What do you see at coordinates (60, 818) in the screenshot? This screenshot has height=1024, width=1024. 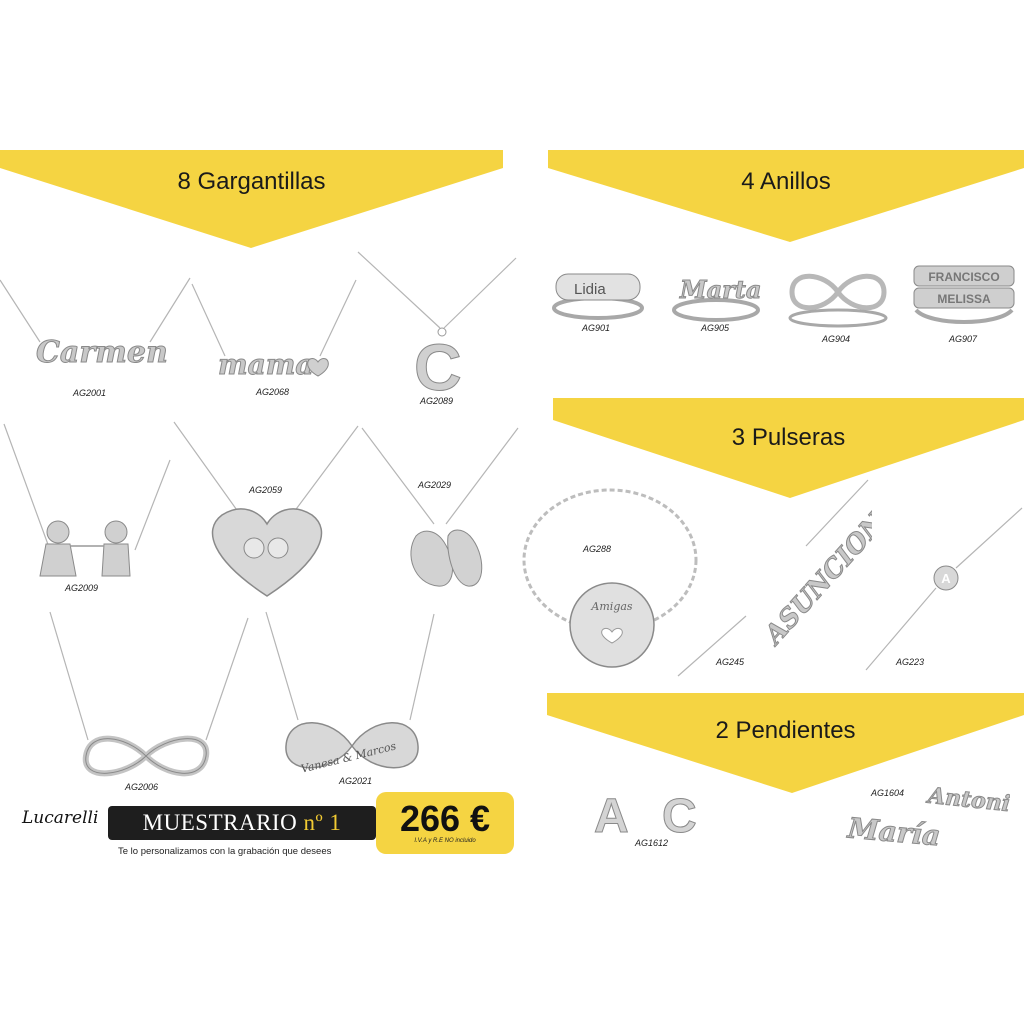 I see `brand-logo: Lucarelli` at bounding box center [60, 818].